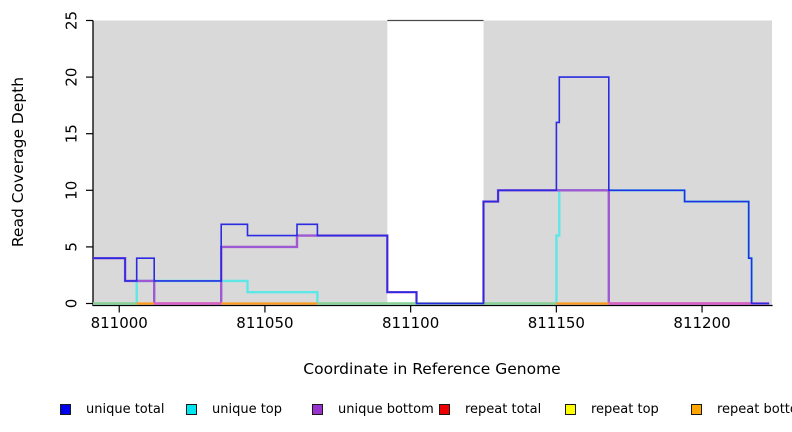 Image resolution: width=792 pixels, height=432 pixels. I want to click on x-tick-label: 811050, so click(264, 323).